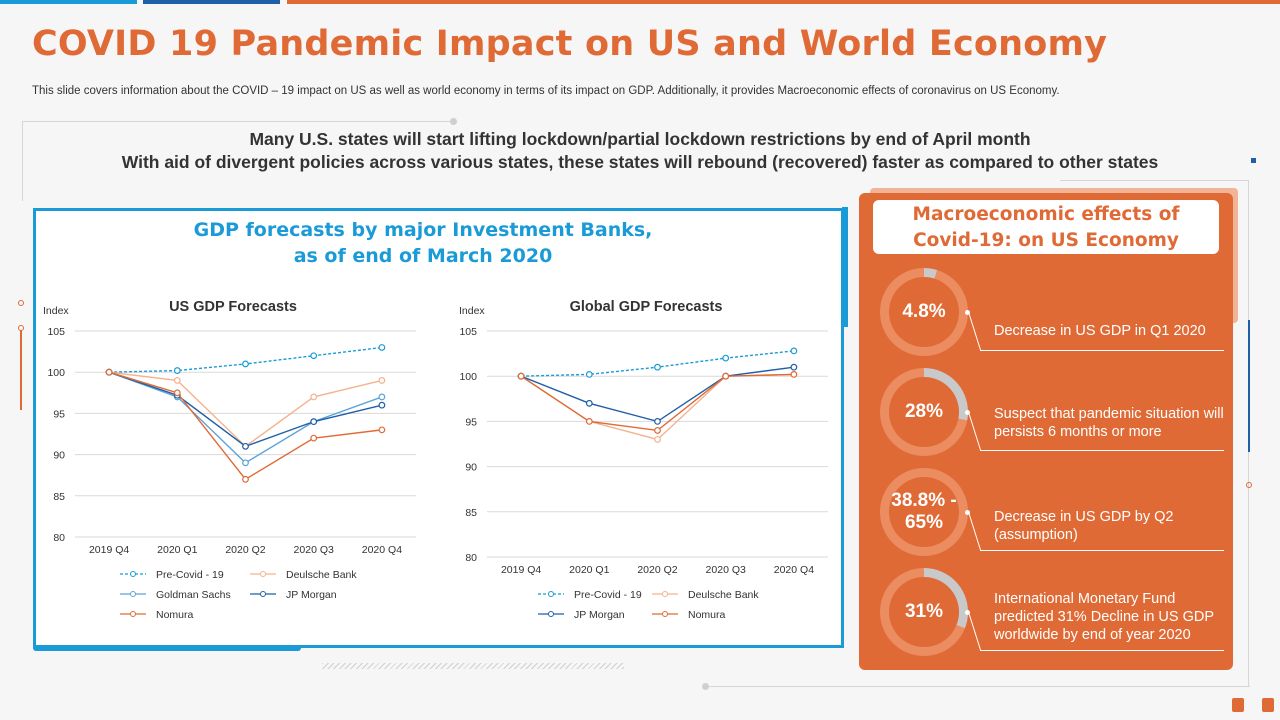 This screenshot has width=1280, height=720. Describe the element at coordinates (1154, 180) in the screenshot. I see `frame-line-right-top` at that location.